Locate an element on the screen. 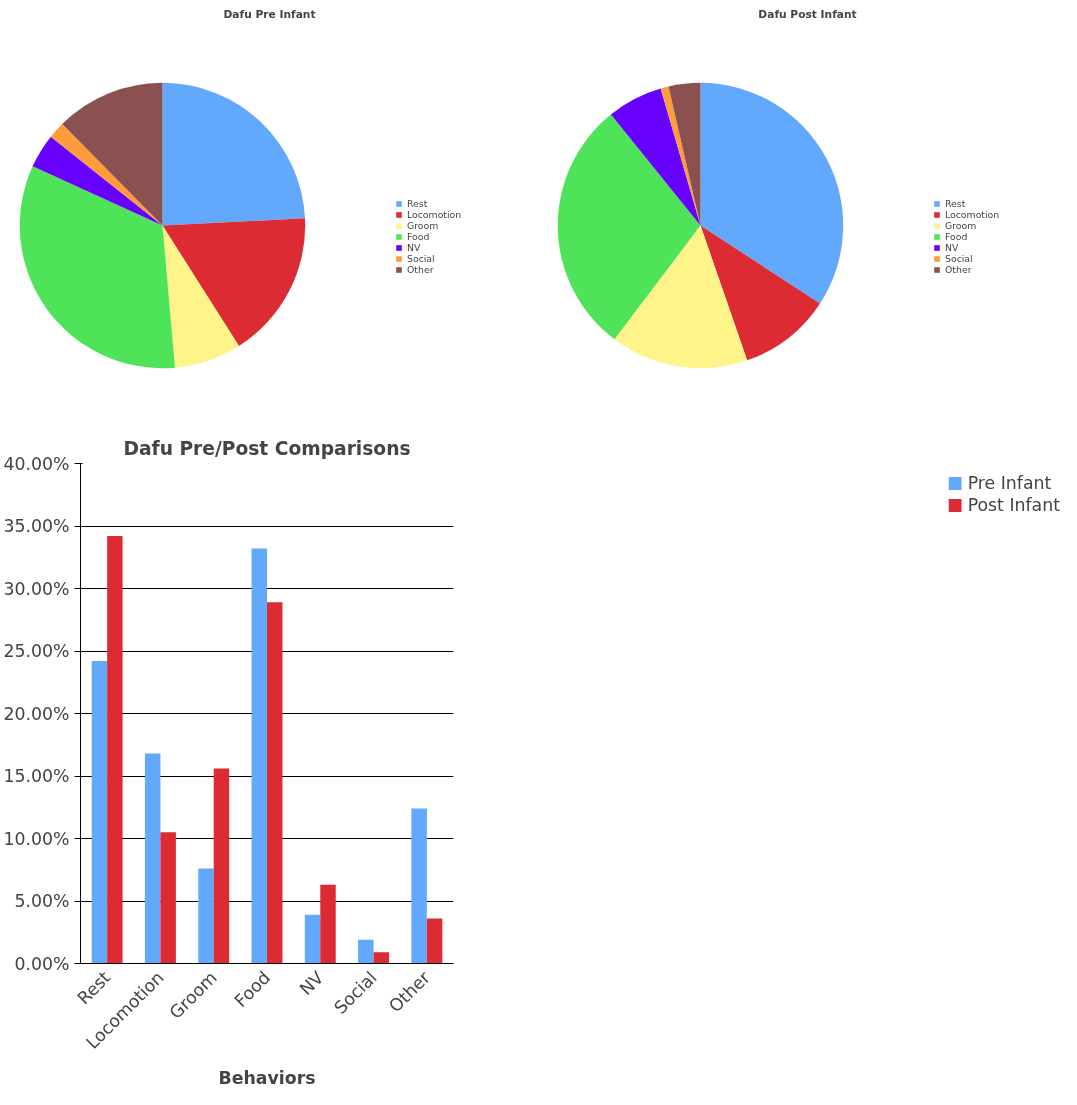  y-tick-label: 5.00% is located at coordinates (42, 901).